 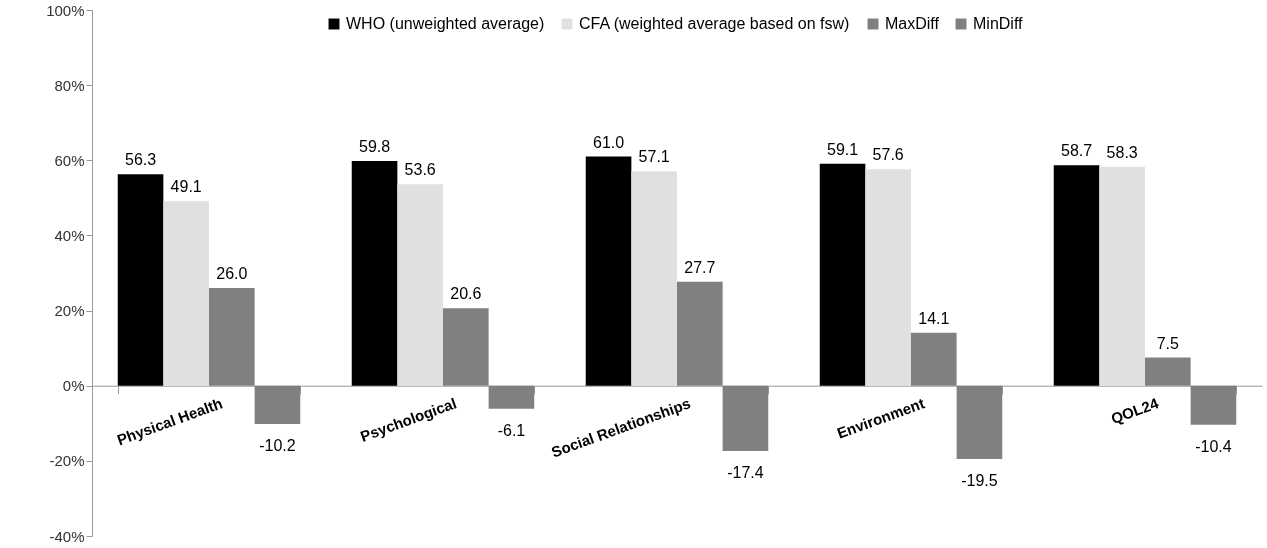 I want to click on y-tick-label: 40%, so click(x=69, y=235).